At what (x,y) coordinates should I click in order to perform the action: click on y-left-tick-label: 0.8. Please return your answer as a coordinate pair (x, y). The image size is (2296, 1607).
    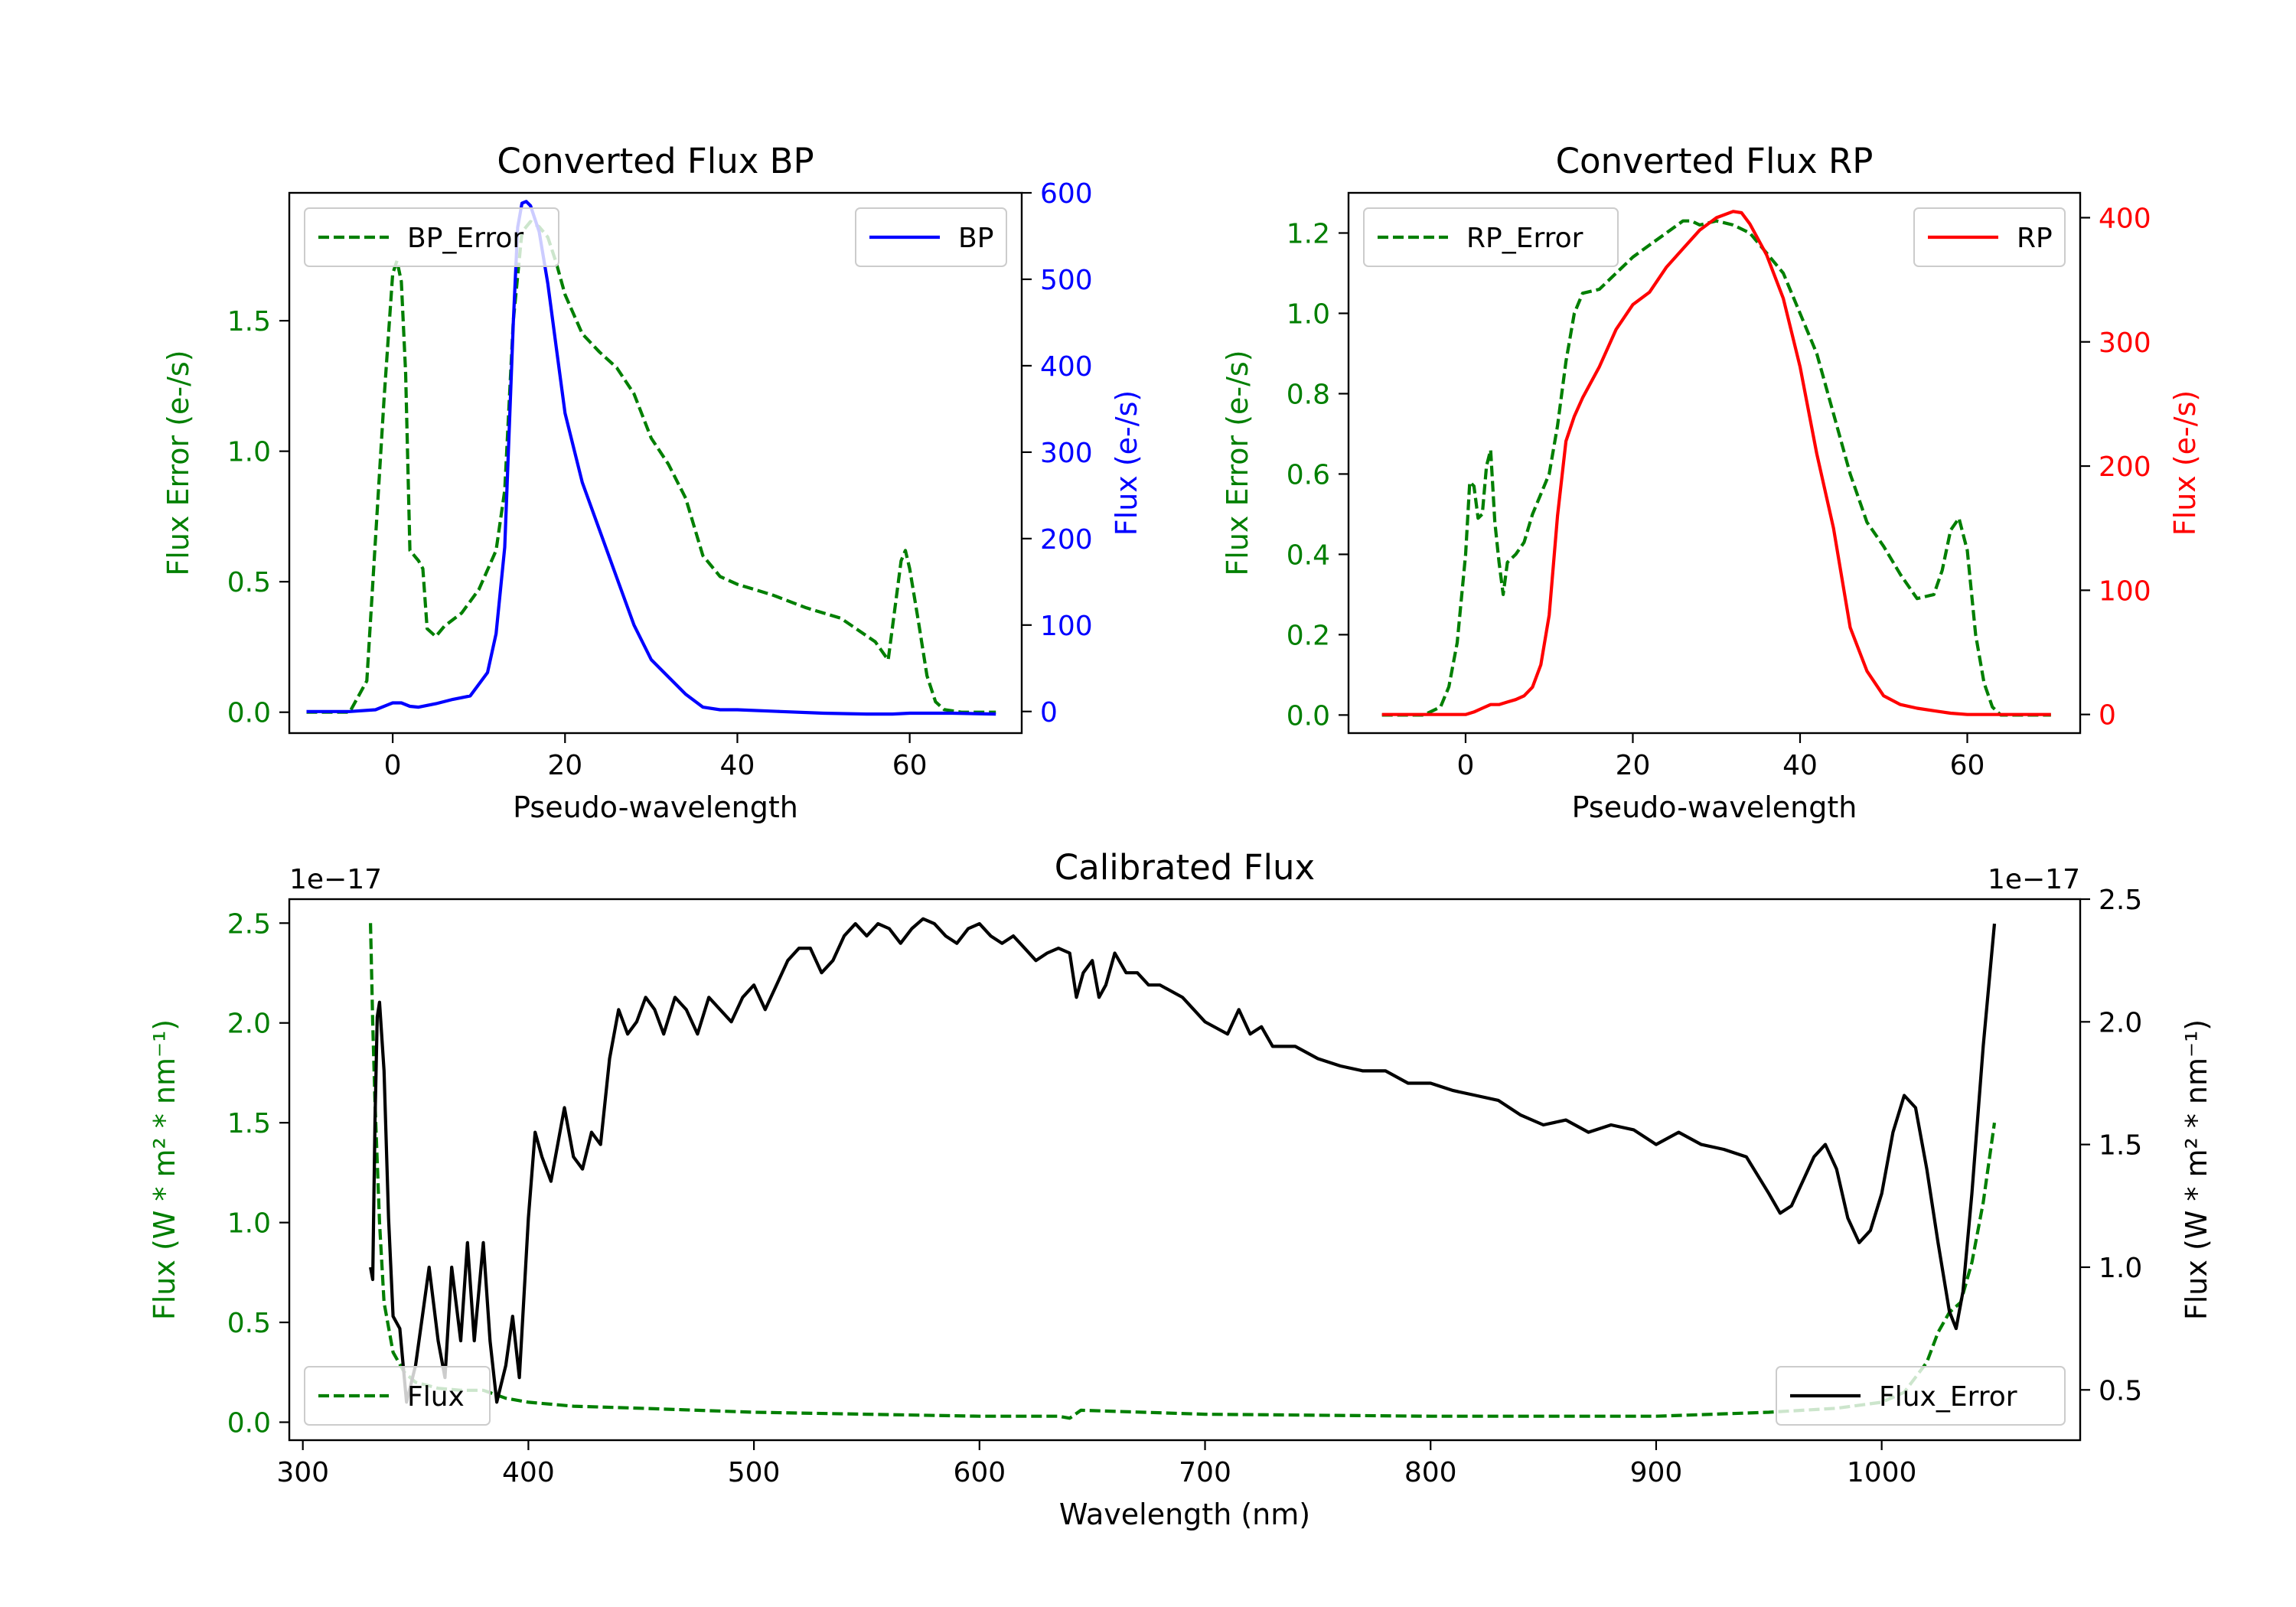
    Looking at the image, I should click on (1308, 394).